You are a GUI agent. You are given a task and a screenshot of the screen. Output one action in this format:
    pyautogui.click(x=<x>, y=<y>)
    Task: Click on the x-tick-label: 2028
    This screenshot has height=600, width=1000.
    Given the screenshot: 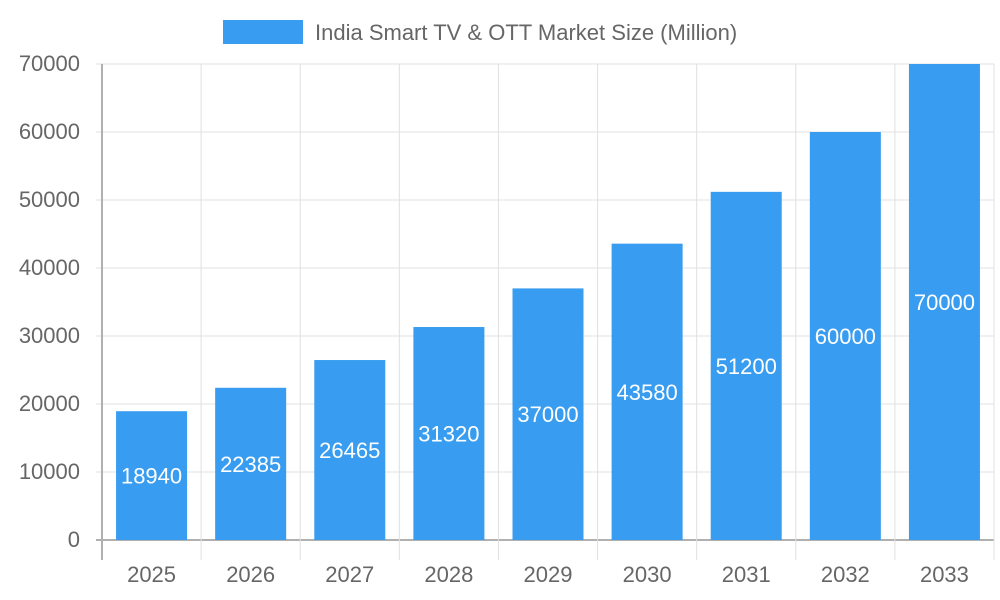 What is the action you would take?
    pyautogui.click(x=448, y=574)
    